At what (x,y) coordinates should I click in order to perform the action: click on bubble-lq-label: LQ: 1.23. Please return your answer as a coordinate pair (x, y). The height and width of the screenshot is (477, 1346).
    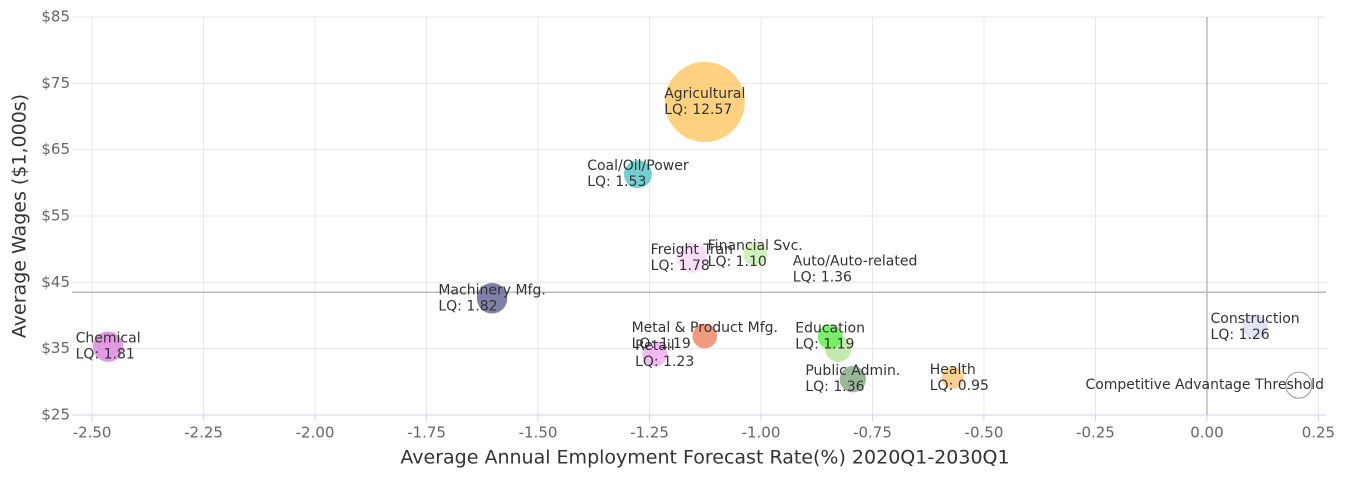
    Looking at the image, I should click on (664, 362).